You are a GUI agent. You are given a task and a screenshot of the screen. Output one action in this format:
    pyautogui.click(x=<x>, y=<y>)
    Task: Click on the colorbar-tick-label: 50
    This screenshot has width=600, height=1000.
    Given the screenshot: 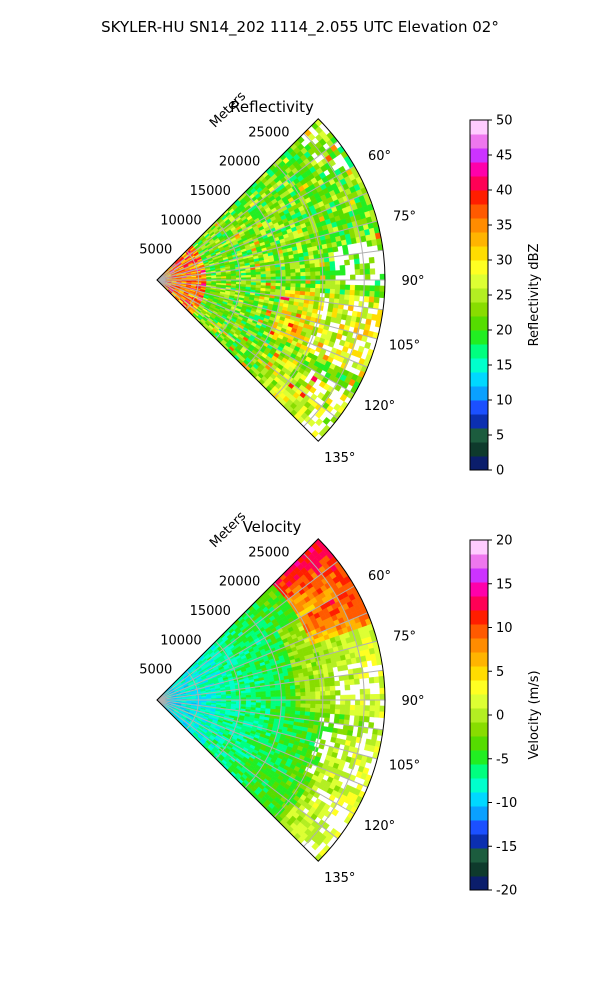 What is the action you would take?
    pyautogui.click(x=504, y=121)
    